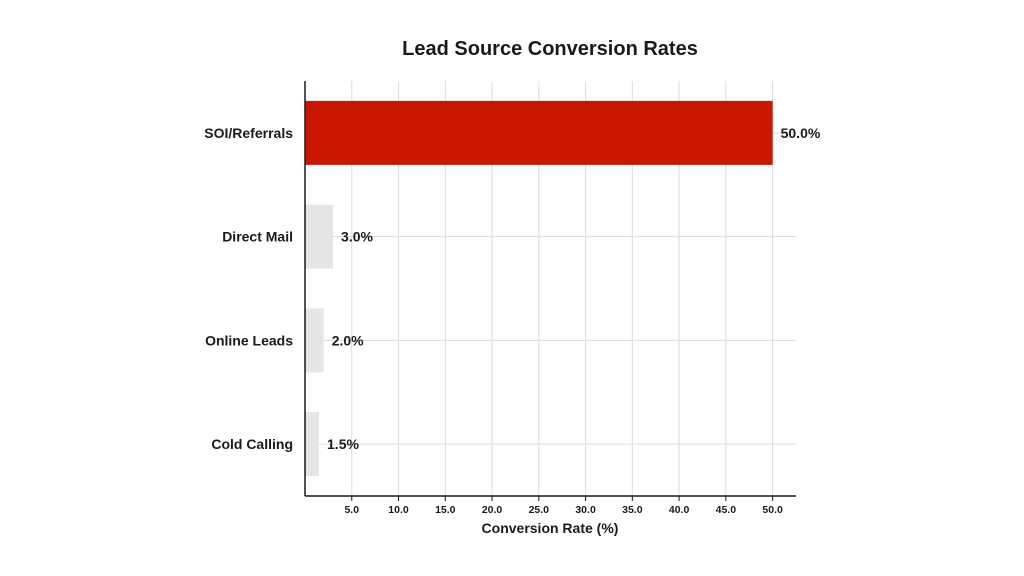  I want to click on x-tick-label: 35.0, so click(632, 510).